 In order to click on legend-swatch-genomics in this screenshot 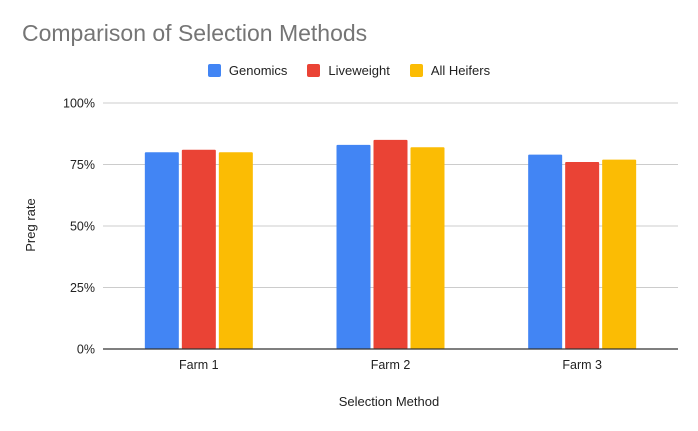, I will do `click(214, 70)`.